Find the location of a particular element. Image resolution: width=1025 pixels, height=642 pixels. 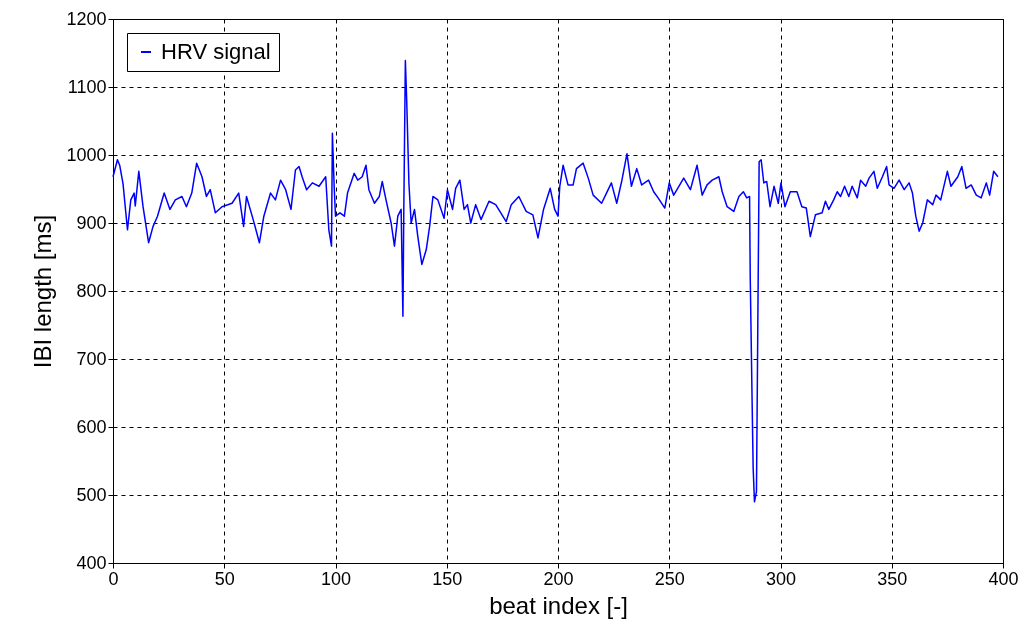

x-tick-label: 100 is located at coordinates (336, 578).